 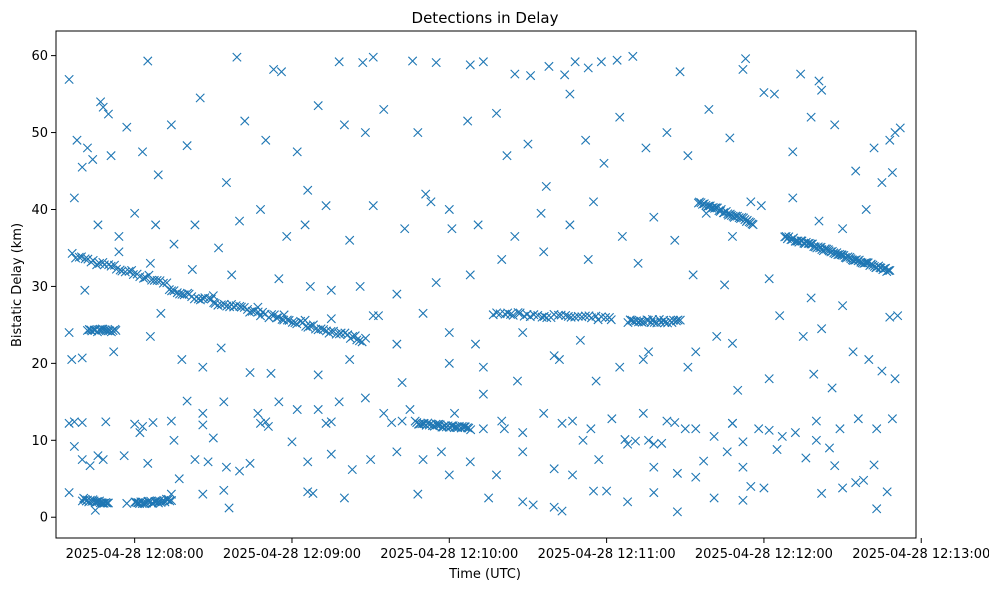 I want to click on x-tick-label: 2025-04-28 12:13:00, so click(x=920, y=554).